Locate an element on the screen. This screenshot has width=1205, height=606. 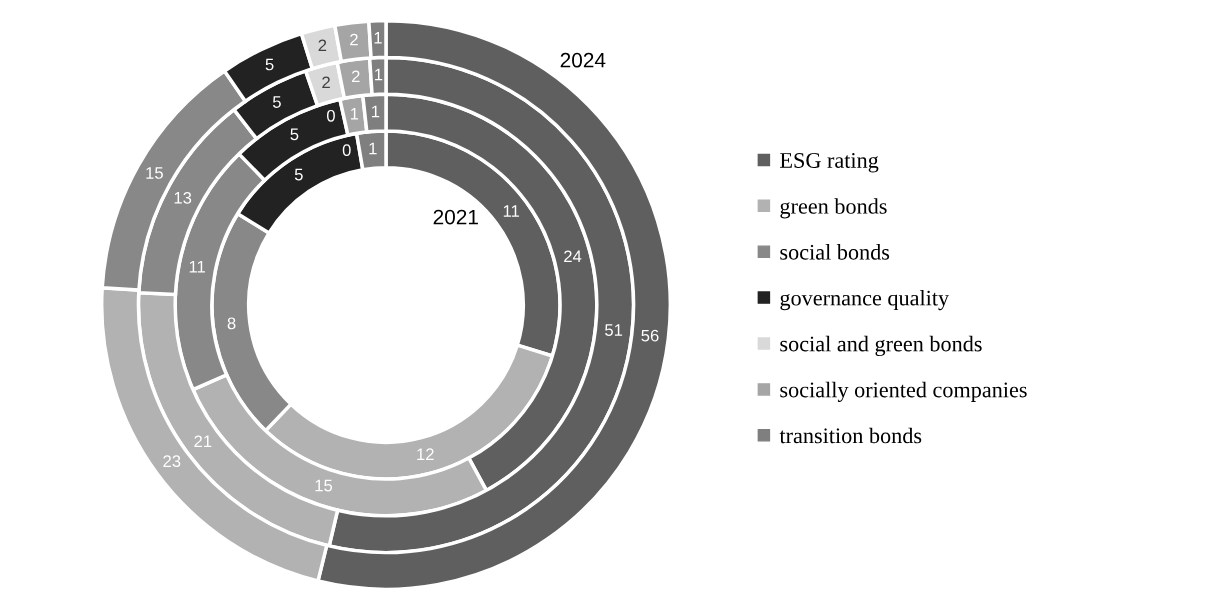
legend-label: socially oriented companies is located at coordinates (903, 391).